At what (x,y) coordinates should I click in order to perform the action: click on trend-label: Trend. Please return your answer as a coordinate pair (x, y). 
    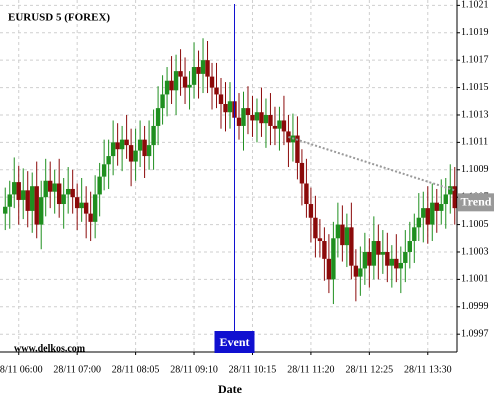
    Looking at the image, I should click on (476, 202).